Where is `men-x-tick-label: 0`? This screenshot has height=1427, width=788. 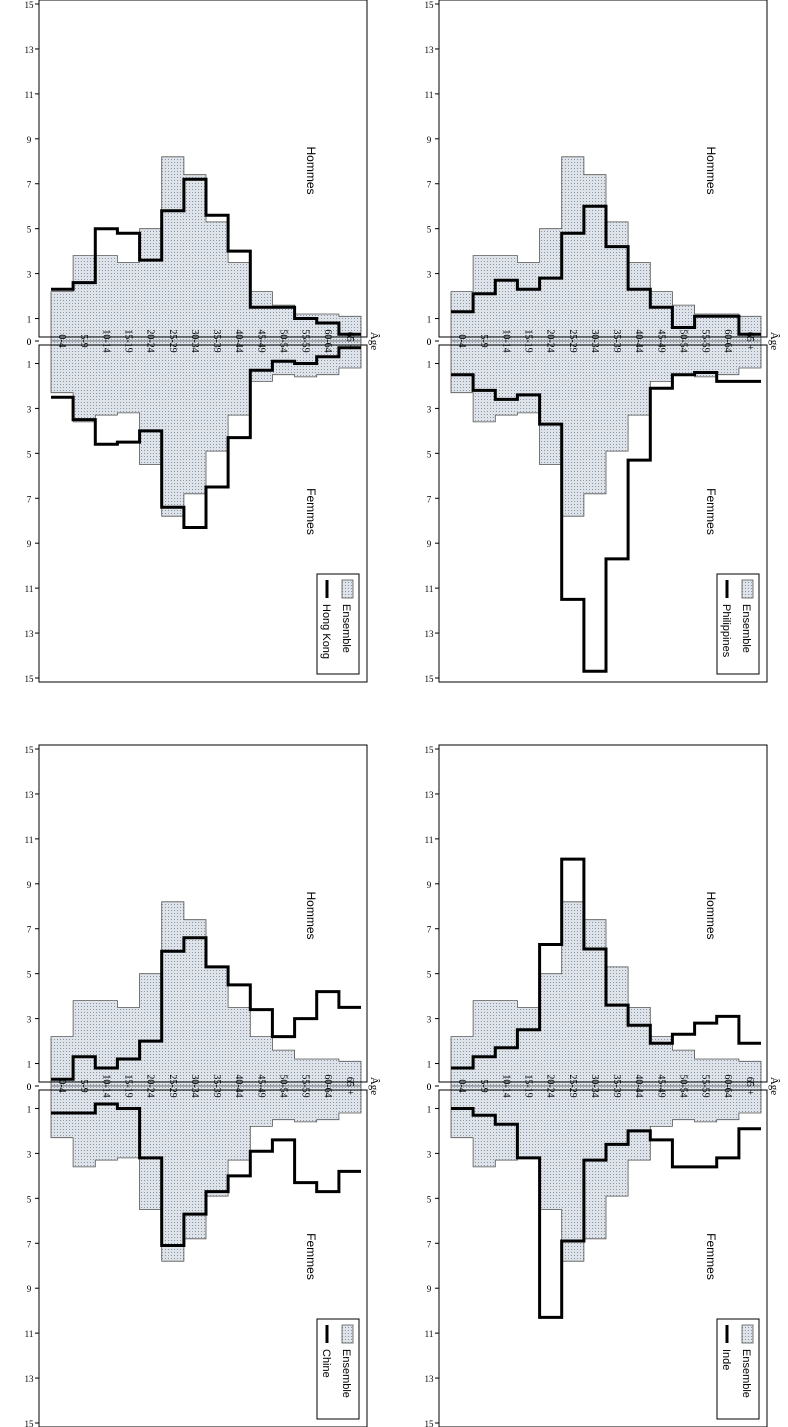 men-x-tick-label: 0 is located at coordinates (29, 1087).